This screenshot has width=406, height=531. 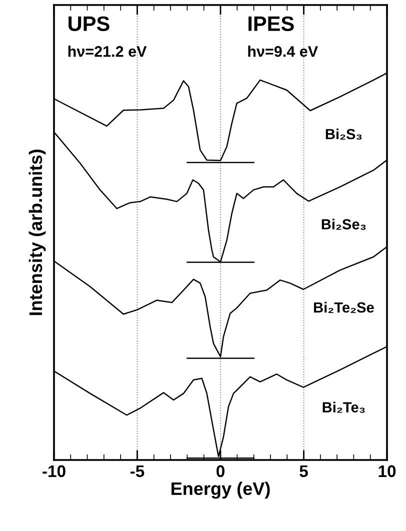 I want to click on series-label: Bi₂Te₃, so click(x=343, y=407).